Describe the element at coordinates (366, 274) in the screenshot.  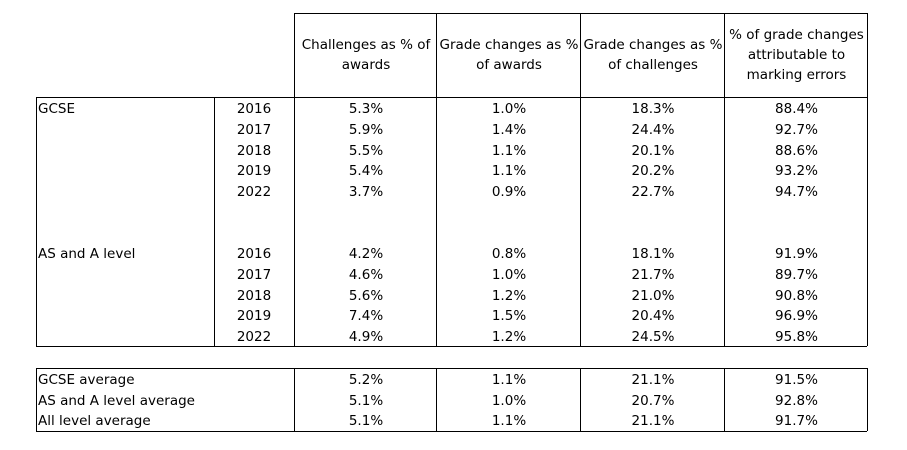
I see `value-cell: 4.6%` at that location.